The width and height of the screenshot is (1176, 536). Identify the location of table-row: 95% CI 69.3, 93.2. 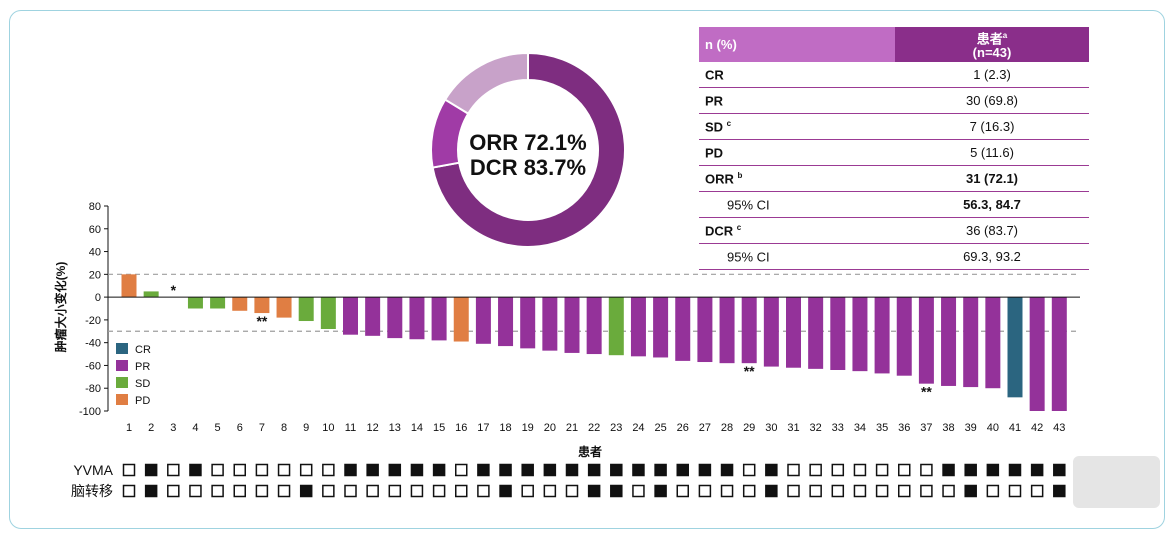
(894, 256).